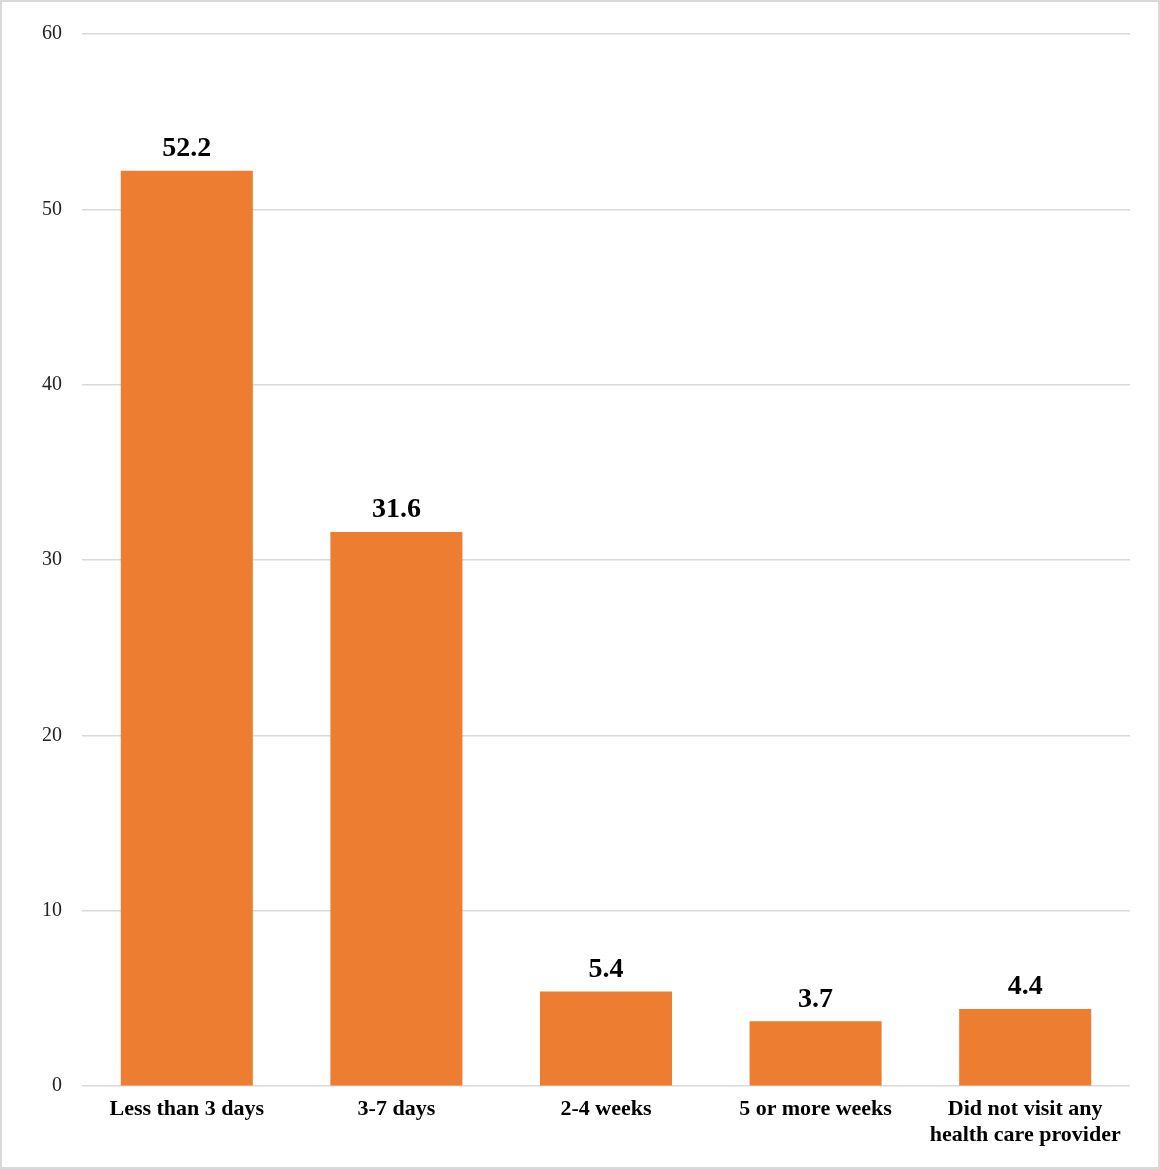  Describe the element at coordinates (606, 1108) in the screenshot. I see `x-tick-label: 2-4 weeks` at that location.